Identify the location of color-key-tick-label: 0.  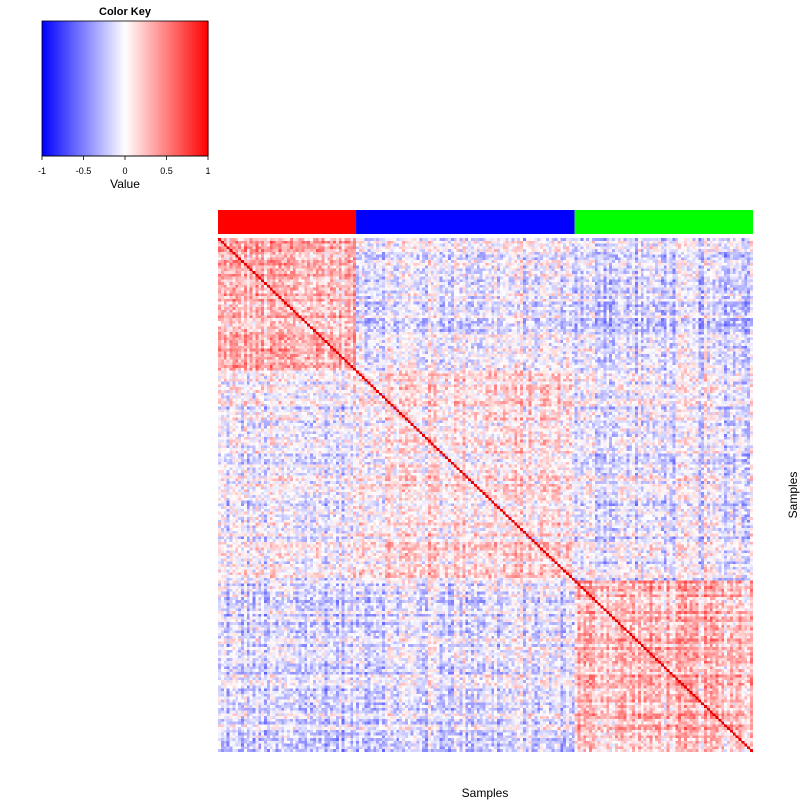
(124, 171).